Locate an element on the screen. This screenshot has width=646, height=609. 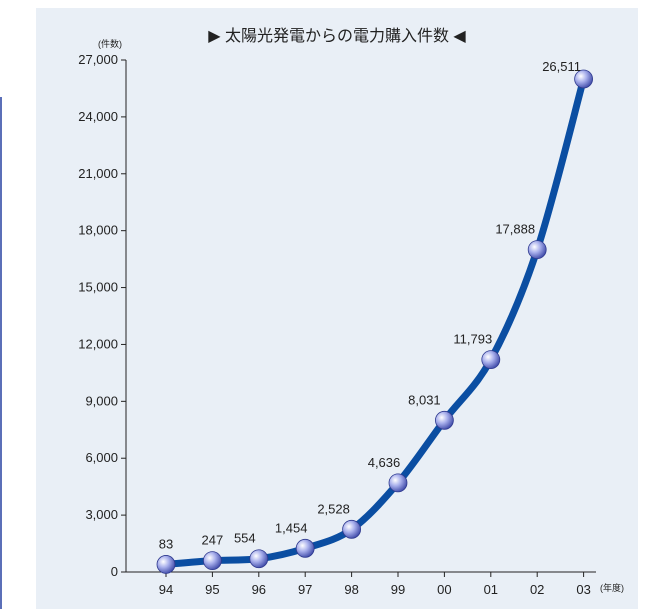
y-tick-label: 24,000 is located at coordinates (98, 116).